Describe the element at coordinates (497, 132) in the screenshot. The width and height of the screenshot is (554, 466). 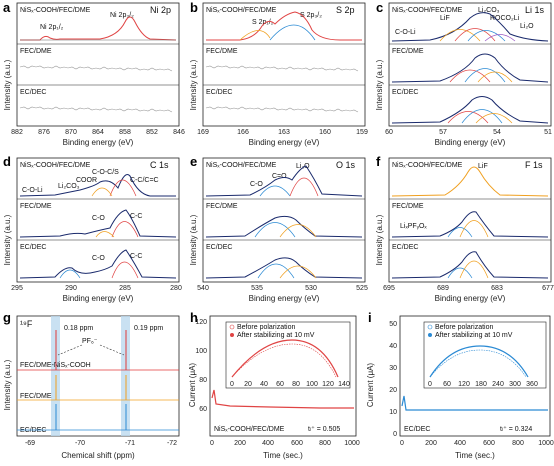
I see `svg-text: 54` at that location.